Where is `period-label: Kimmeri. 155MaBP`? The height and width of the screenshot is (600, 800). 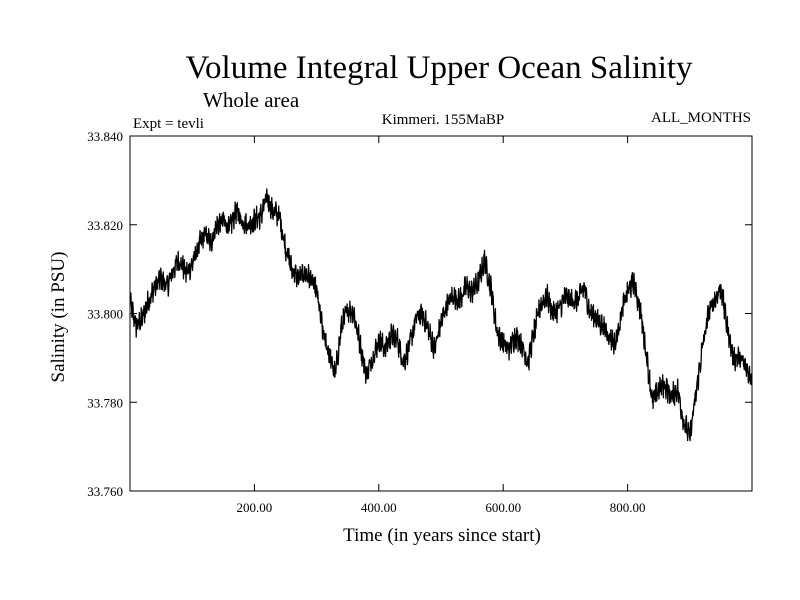 period-label: Kimmeri. 155MaBP is located at coordinates (443, 120).